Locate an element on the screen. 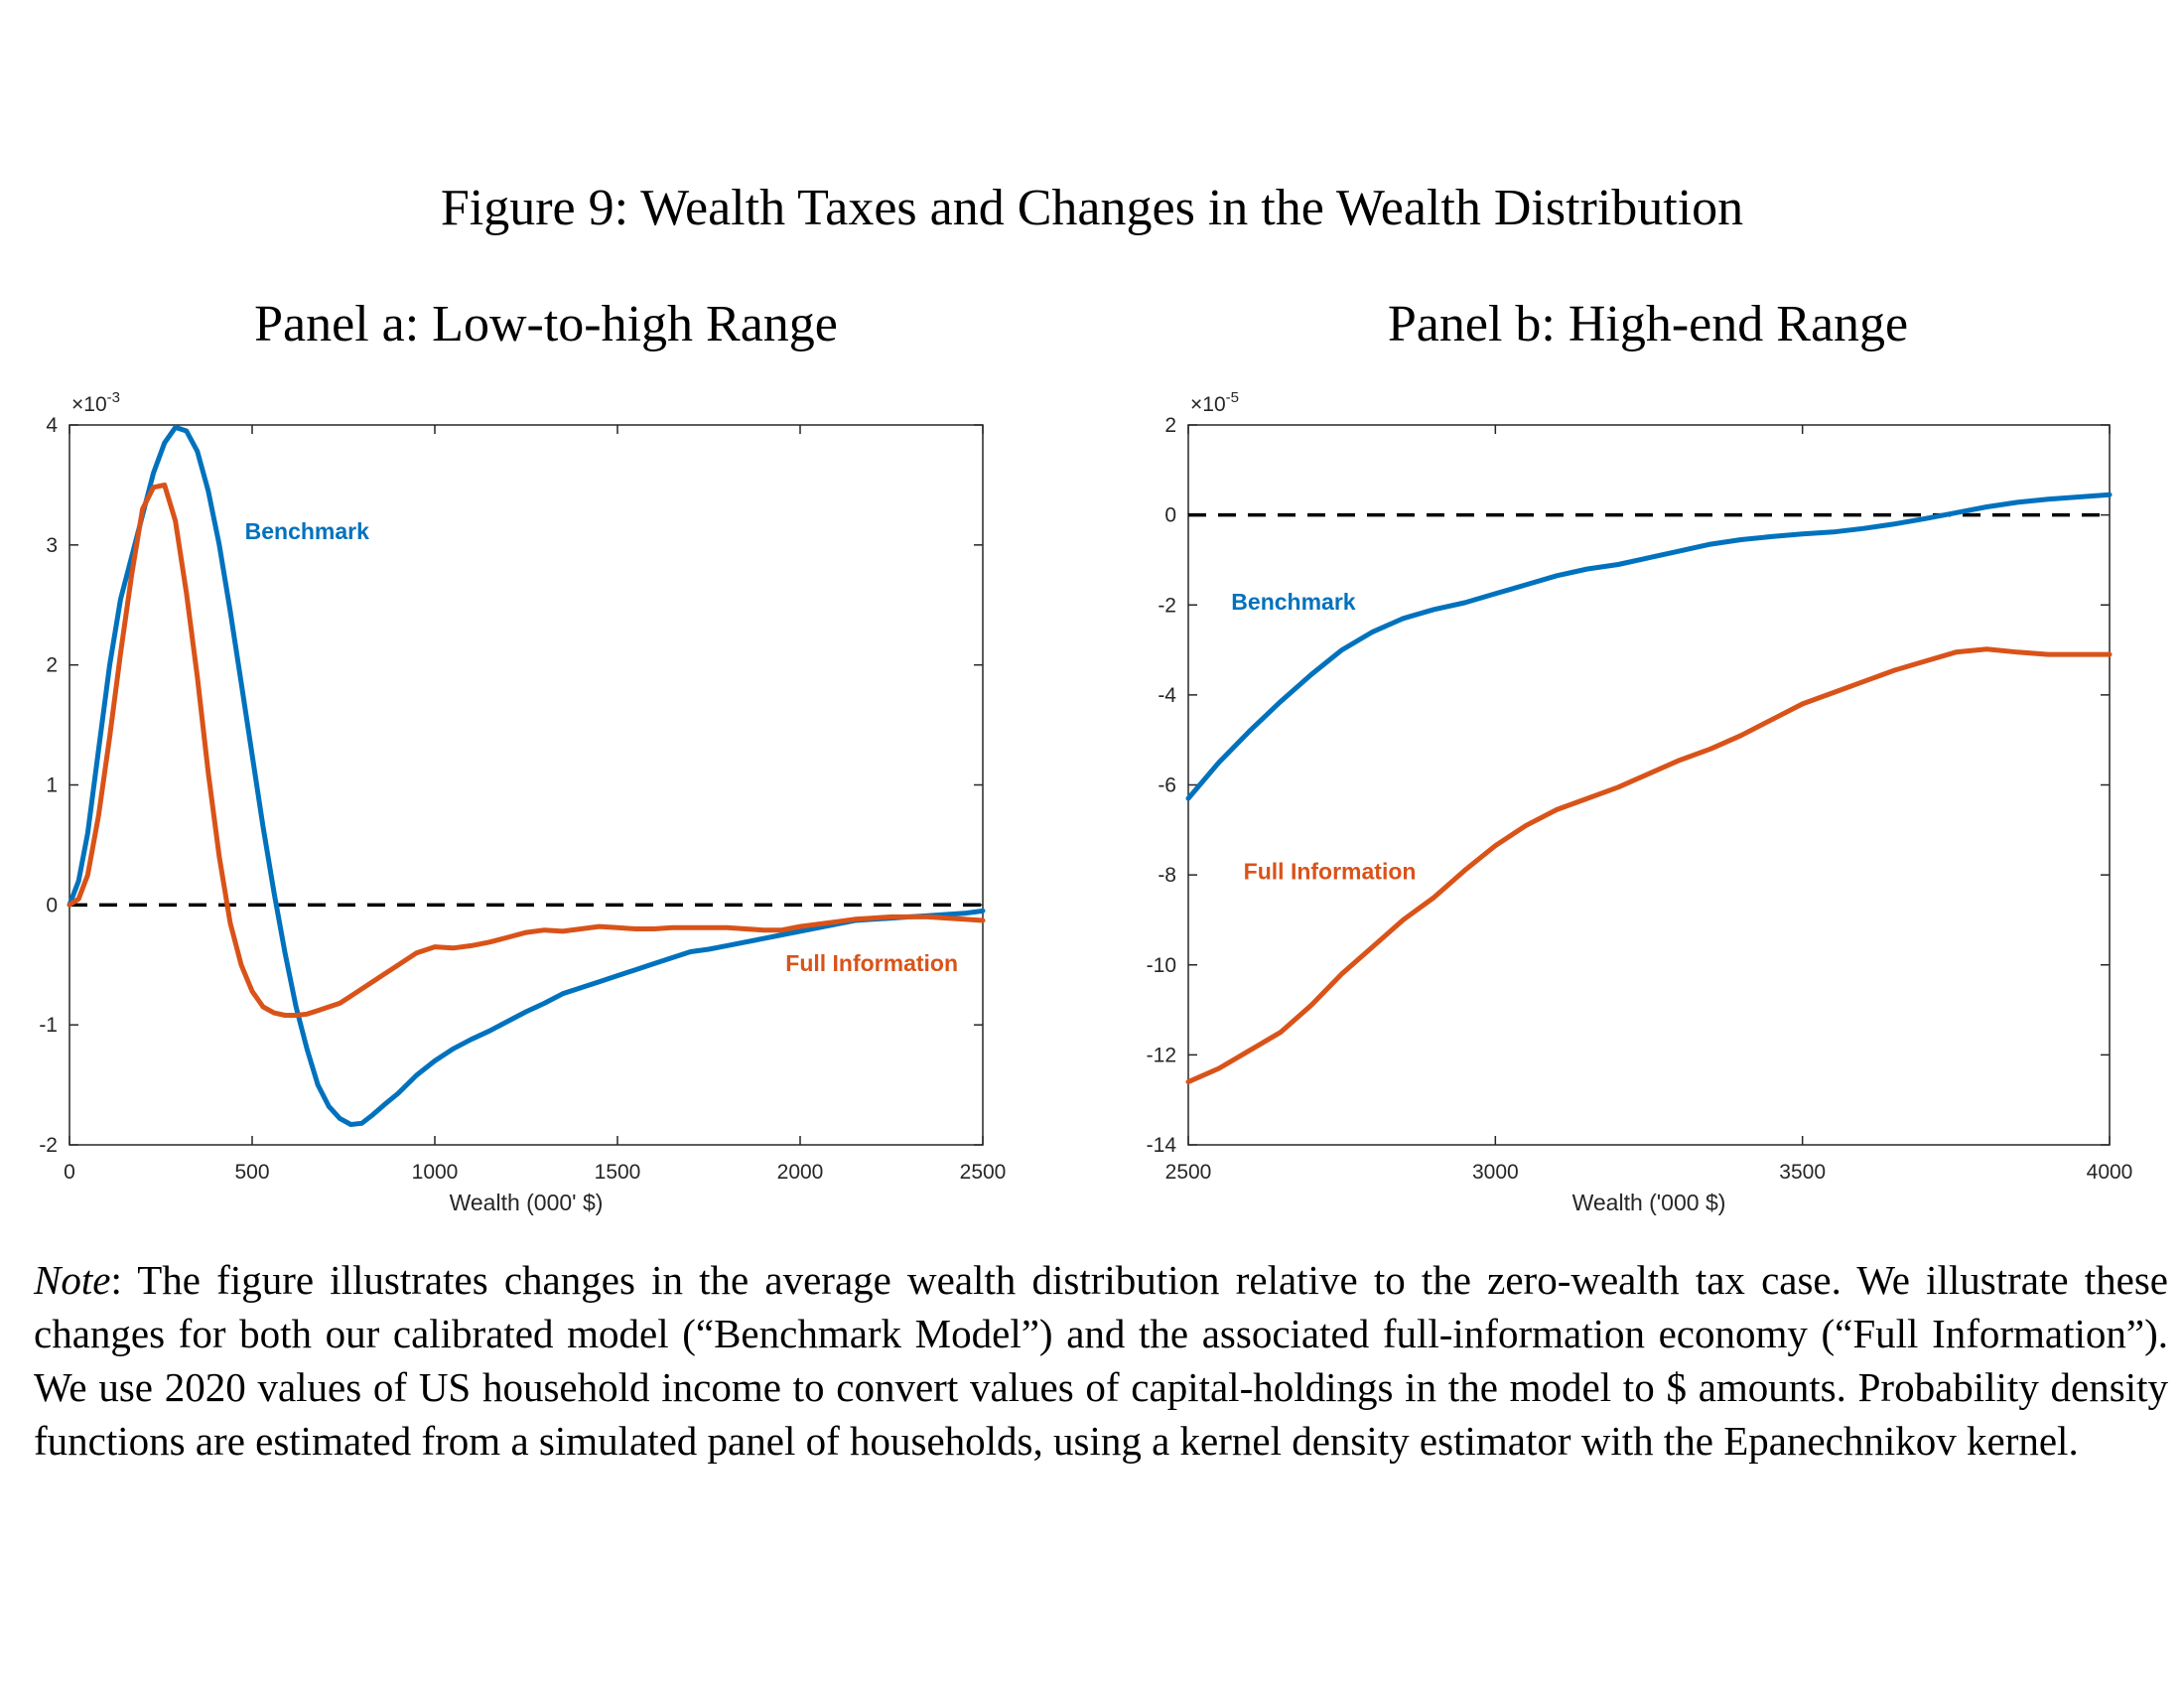 The image size is (2184, 1688). series-line-benchmark is located at coordinates (1649, 646).